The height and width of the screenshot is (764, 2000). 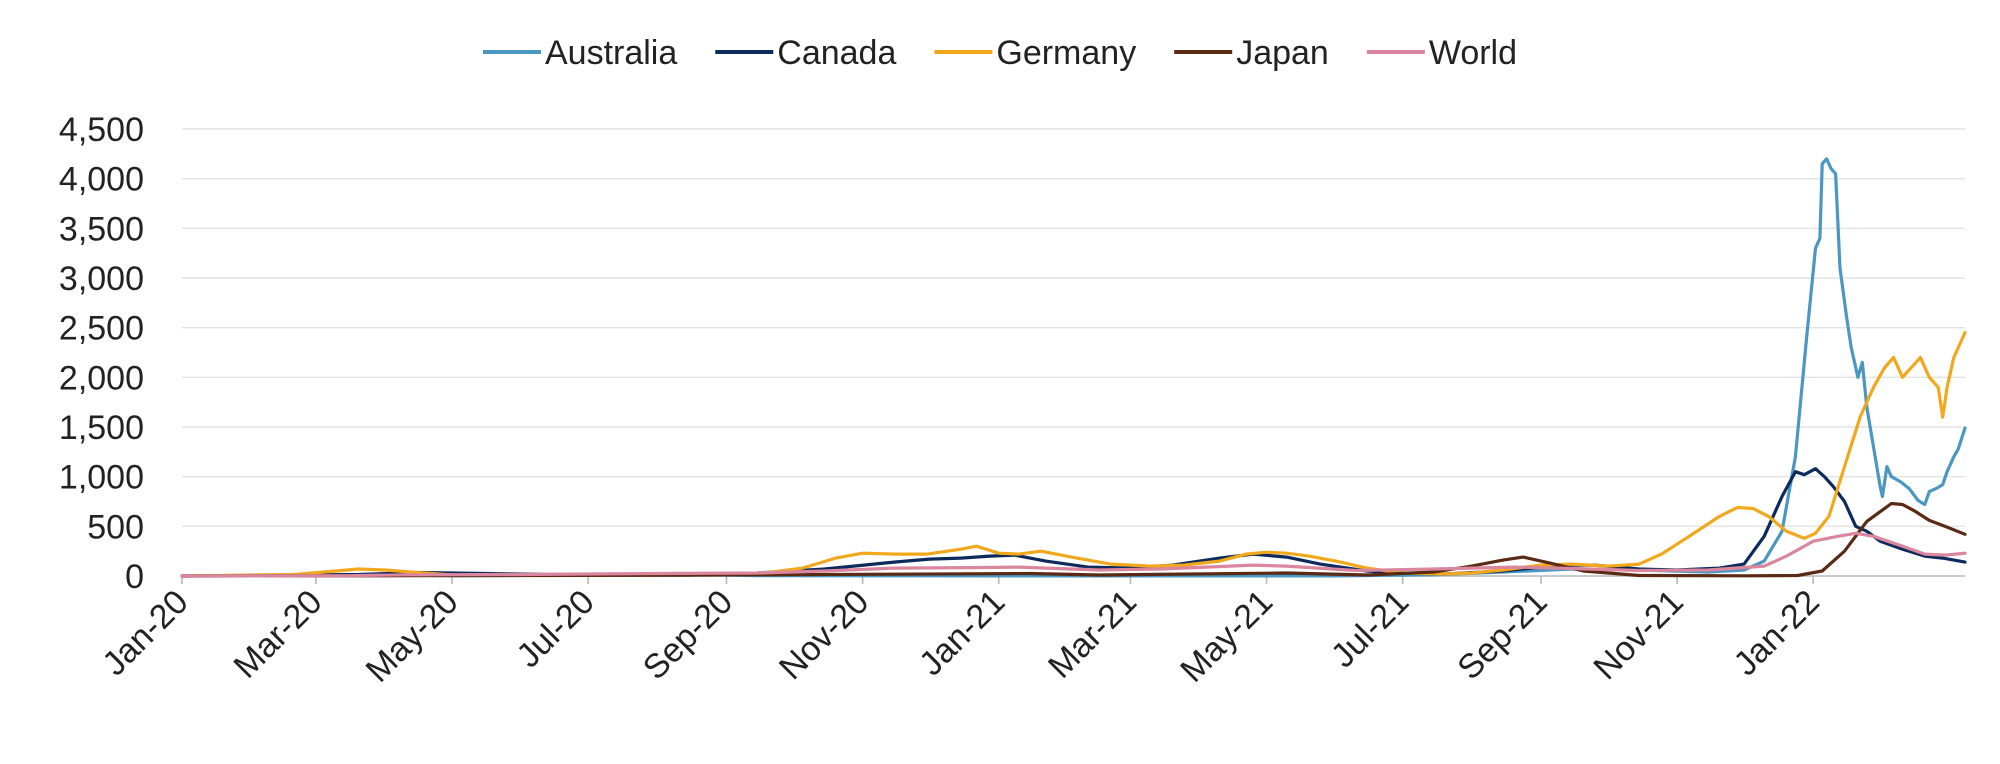 What do you see at coordinates (836, 53) in the screenshot?
I see `legend-label-canada: Canada` at bounding box center [836, 53].